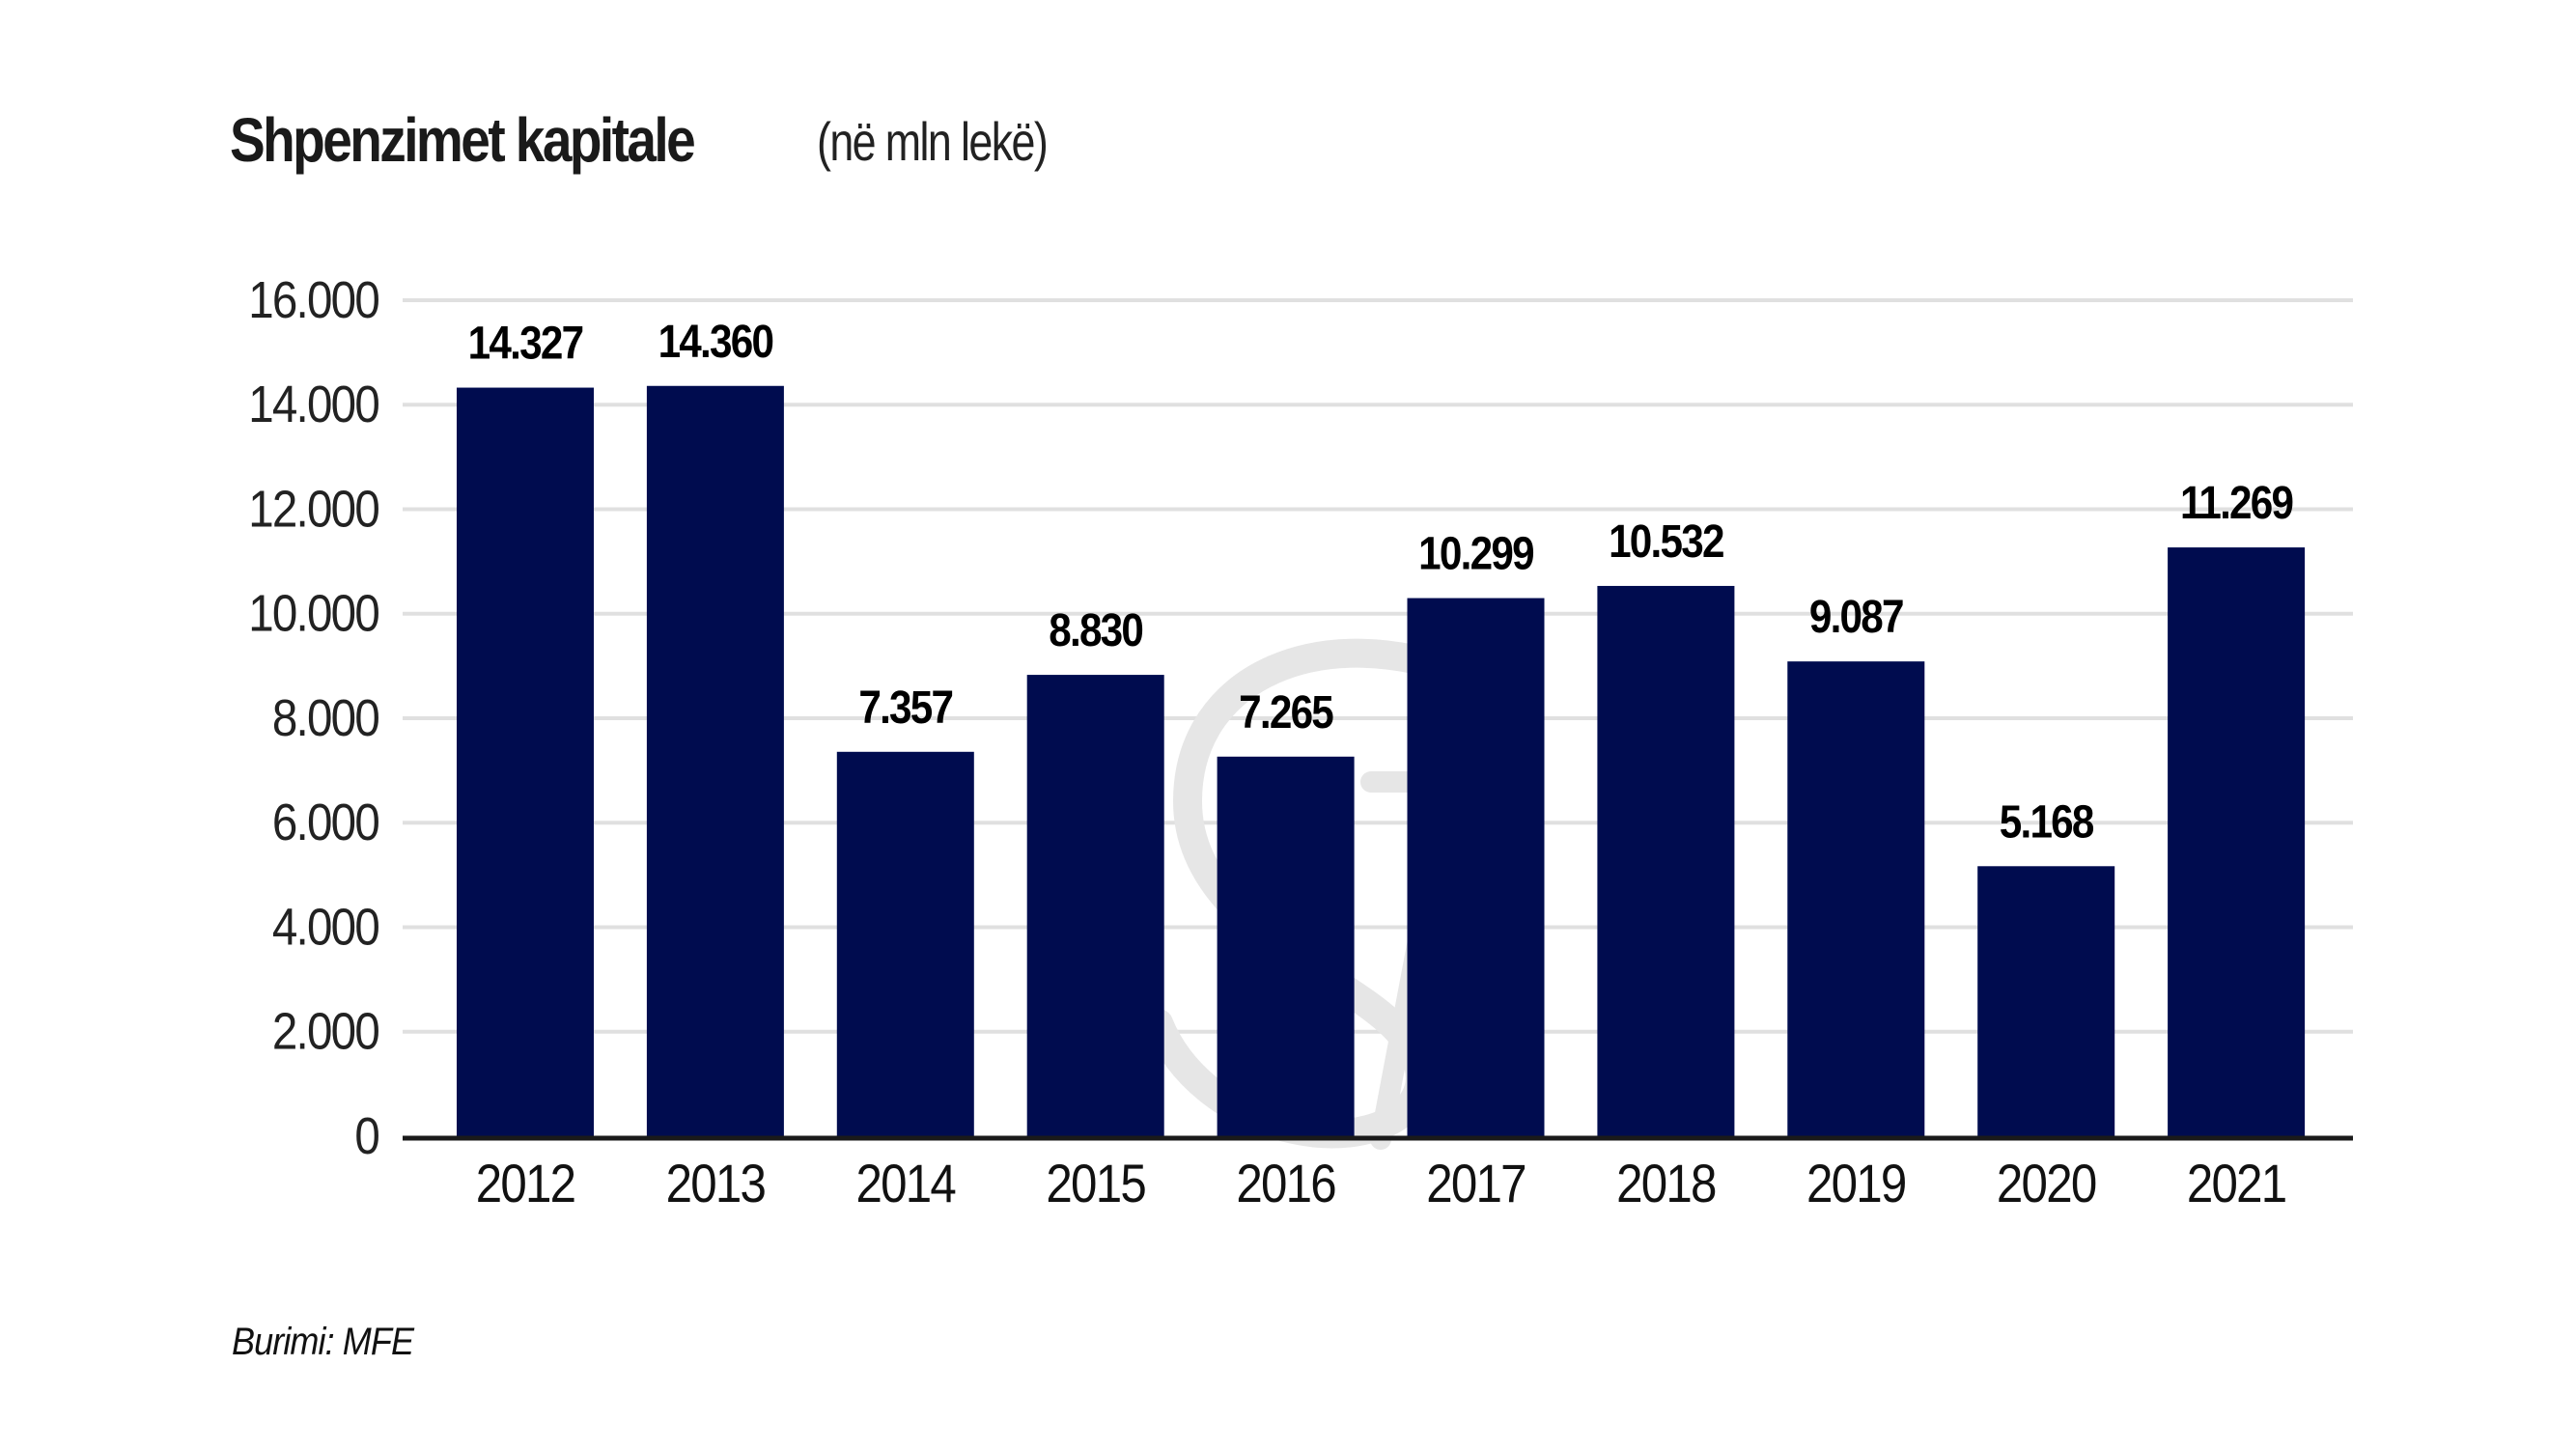  Describe the element at coordinates (715, 341) in the screenshot. I see `value-label: 14.360` at that location.